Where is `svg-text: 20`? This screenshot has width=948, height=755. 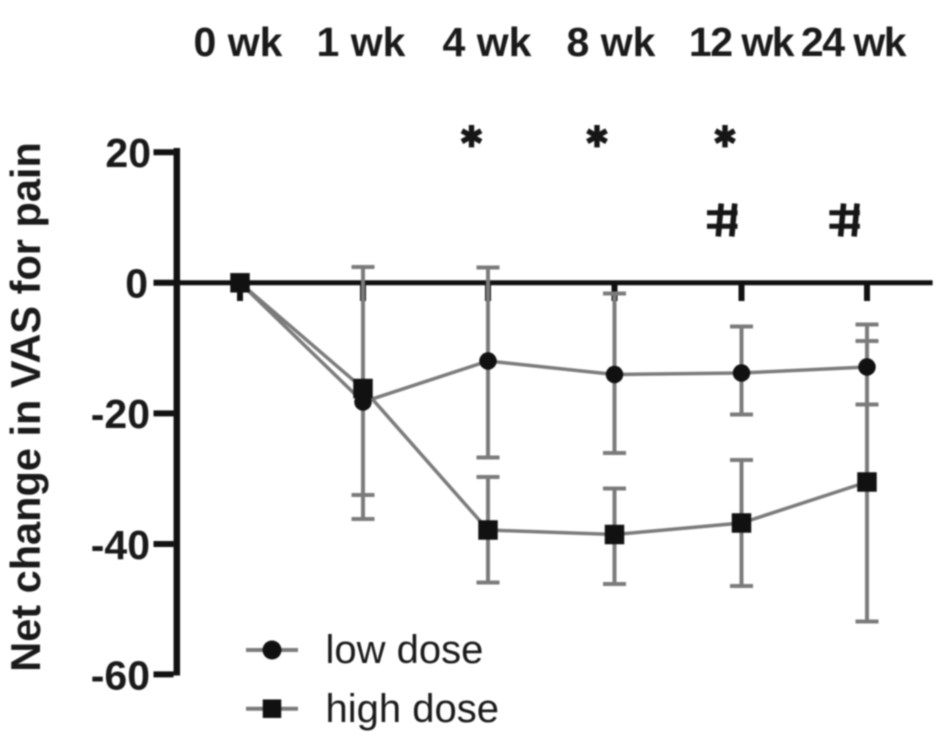
svg-text: 20 is located at coordinates (128, 153).